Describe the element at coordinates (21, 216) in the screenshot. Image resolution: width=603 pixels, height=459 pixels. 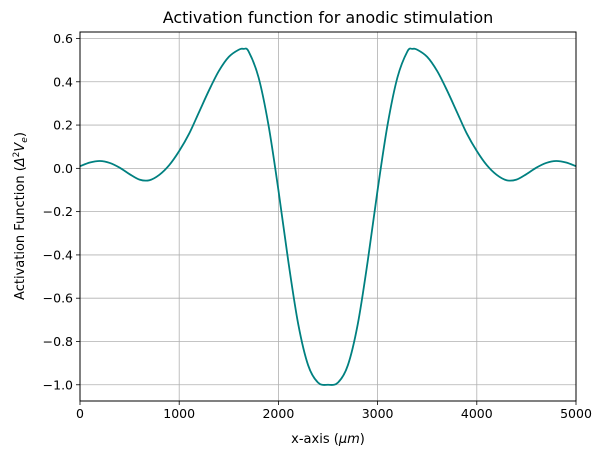
I see `y-axis-label: Activation Function (Δ2Ve)` at that location.